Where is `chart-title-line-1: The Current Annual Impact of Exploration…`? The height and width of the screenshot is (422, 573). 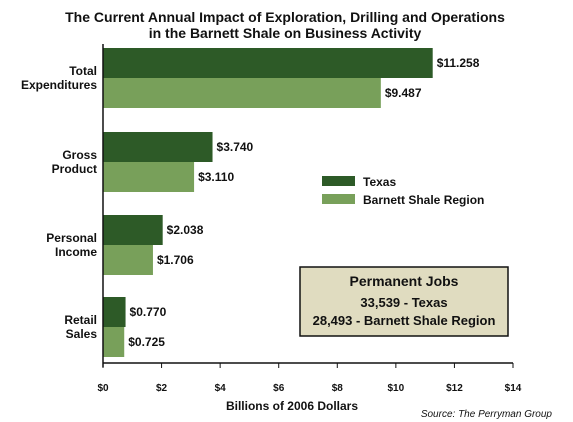
chart-title-line-1: The Current Annual Impact of Exploration… is located at coordinates (285, 17).